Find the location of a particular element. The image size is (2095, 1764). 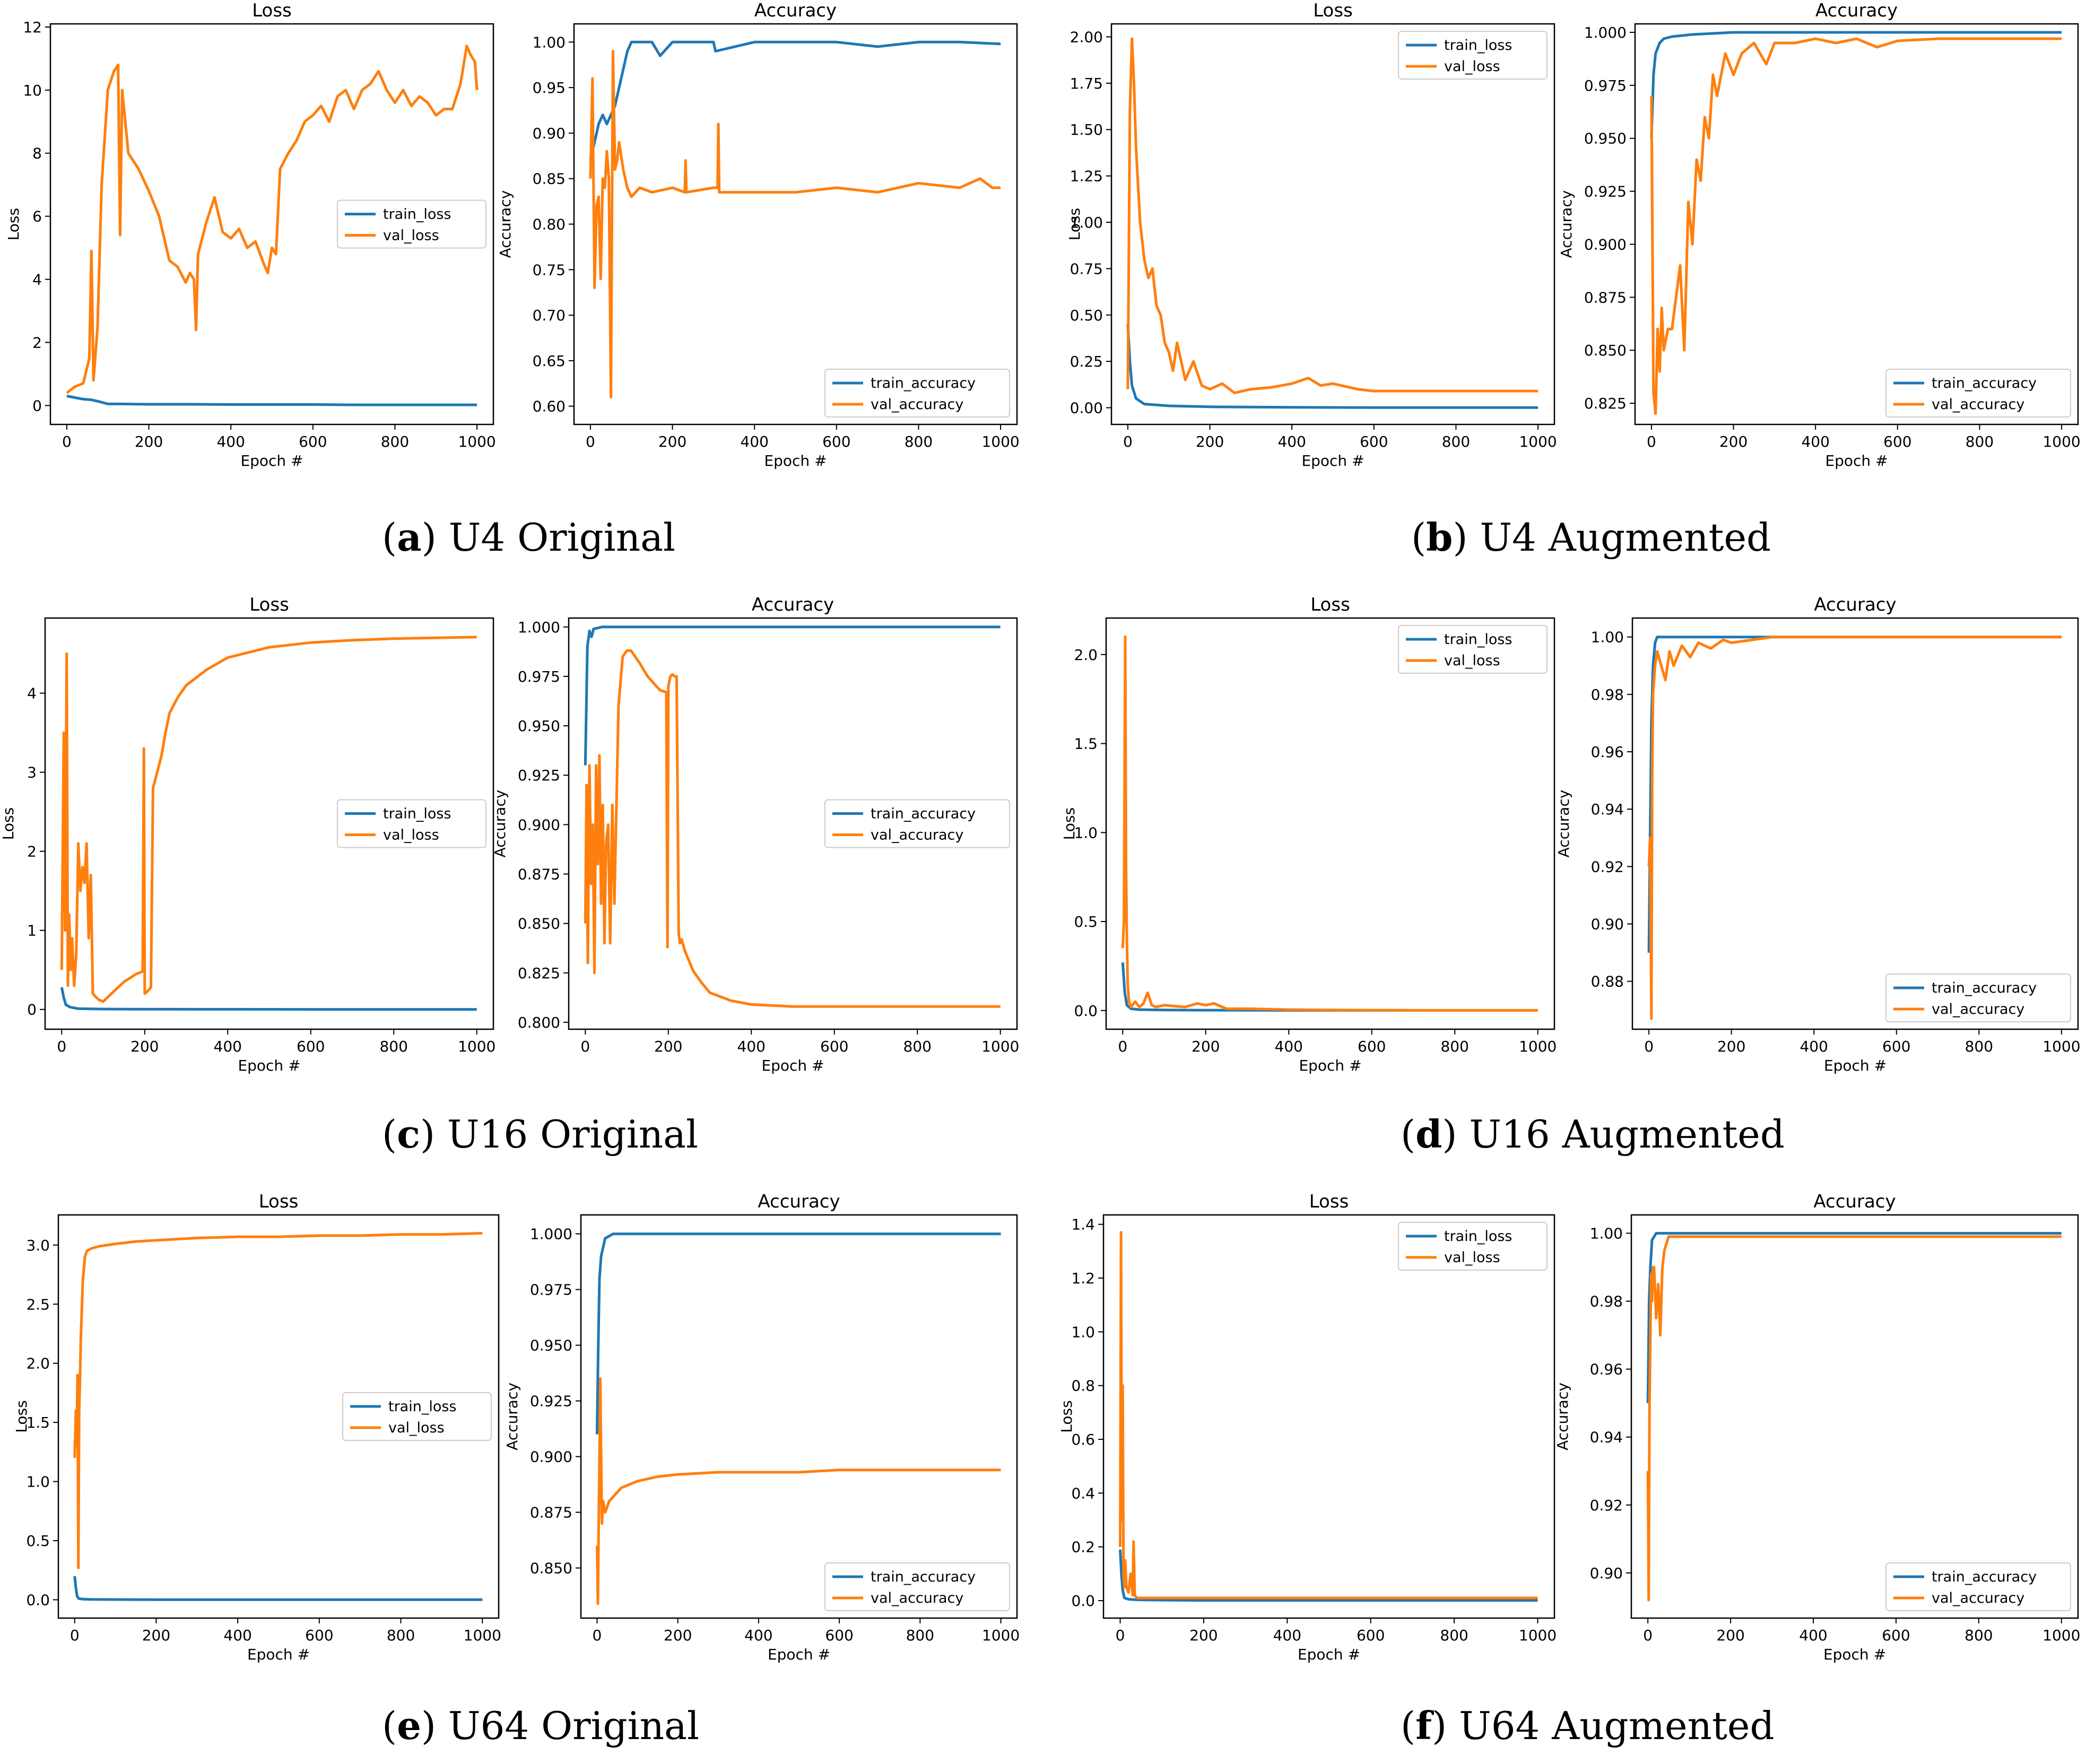

y-tick-label: 6 is located at coordinates (37, 217).